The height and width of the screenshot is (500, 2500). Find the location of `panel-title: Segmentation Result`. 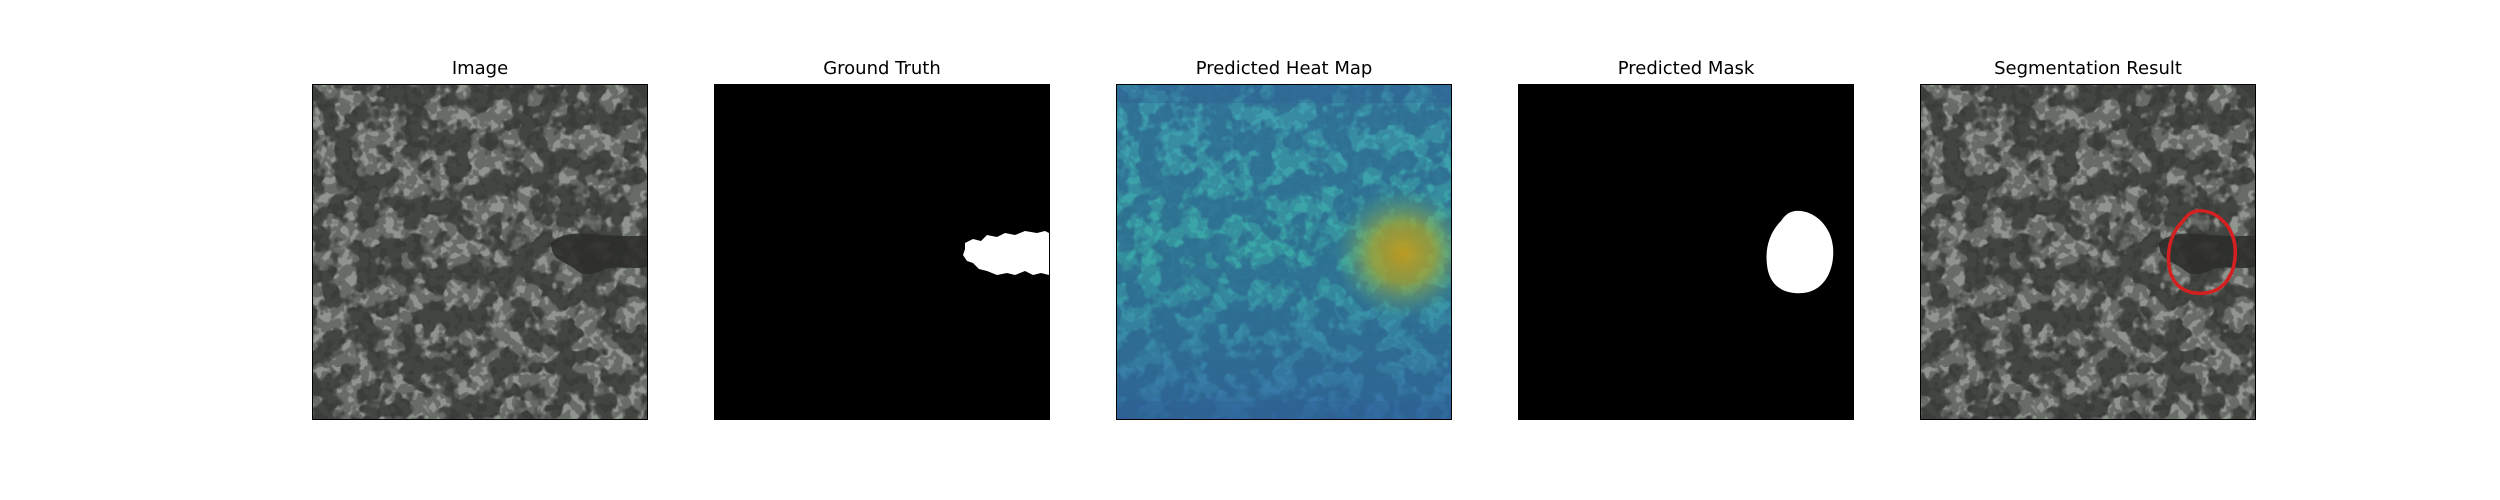

panel-title: Segmentation Result is located at coordinates (2088, 68).